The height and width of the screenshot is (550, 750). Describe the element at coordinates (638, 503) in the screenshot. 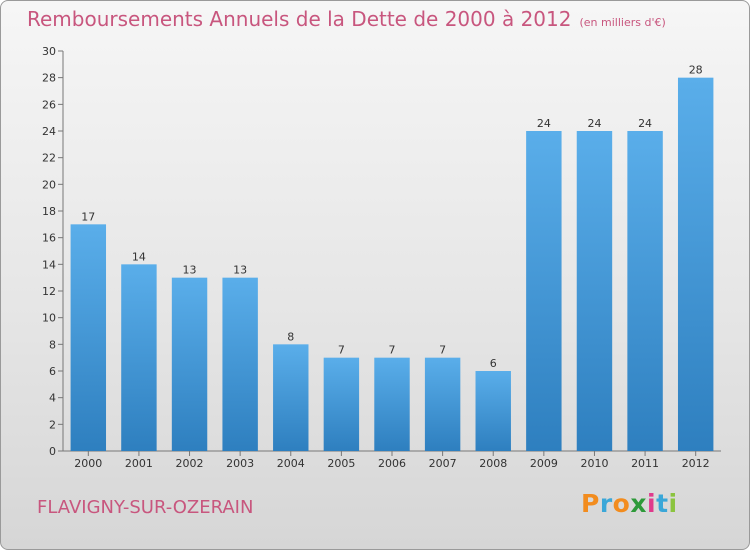

I see `logo-letter: x` at that location.